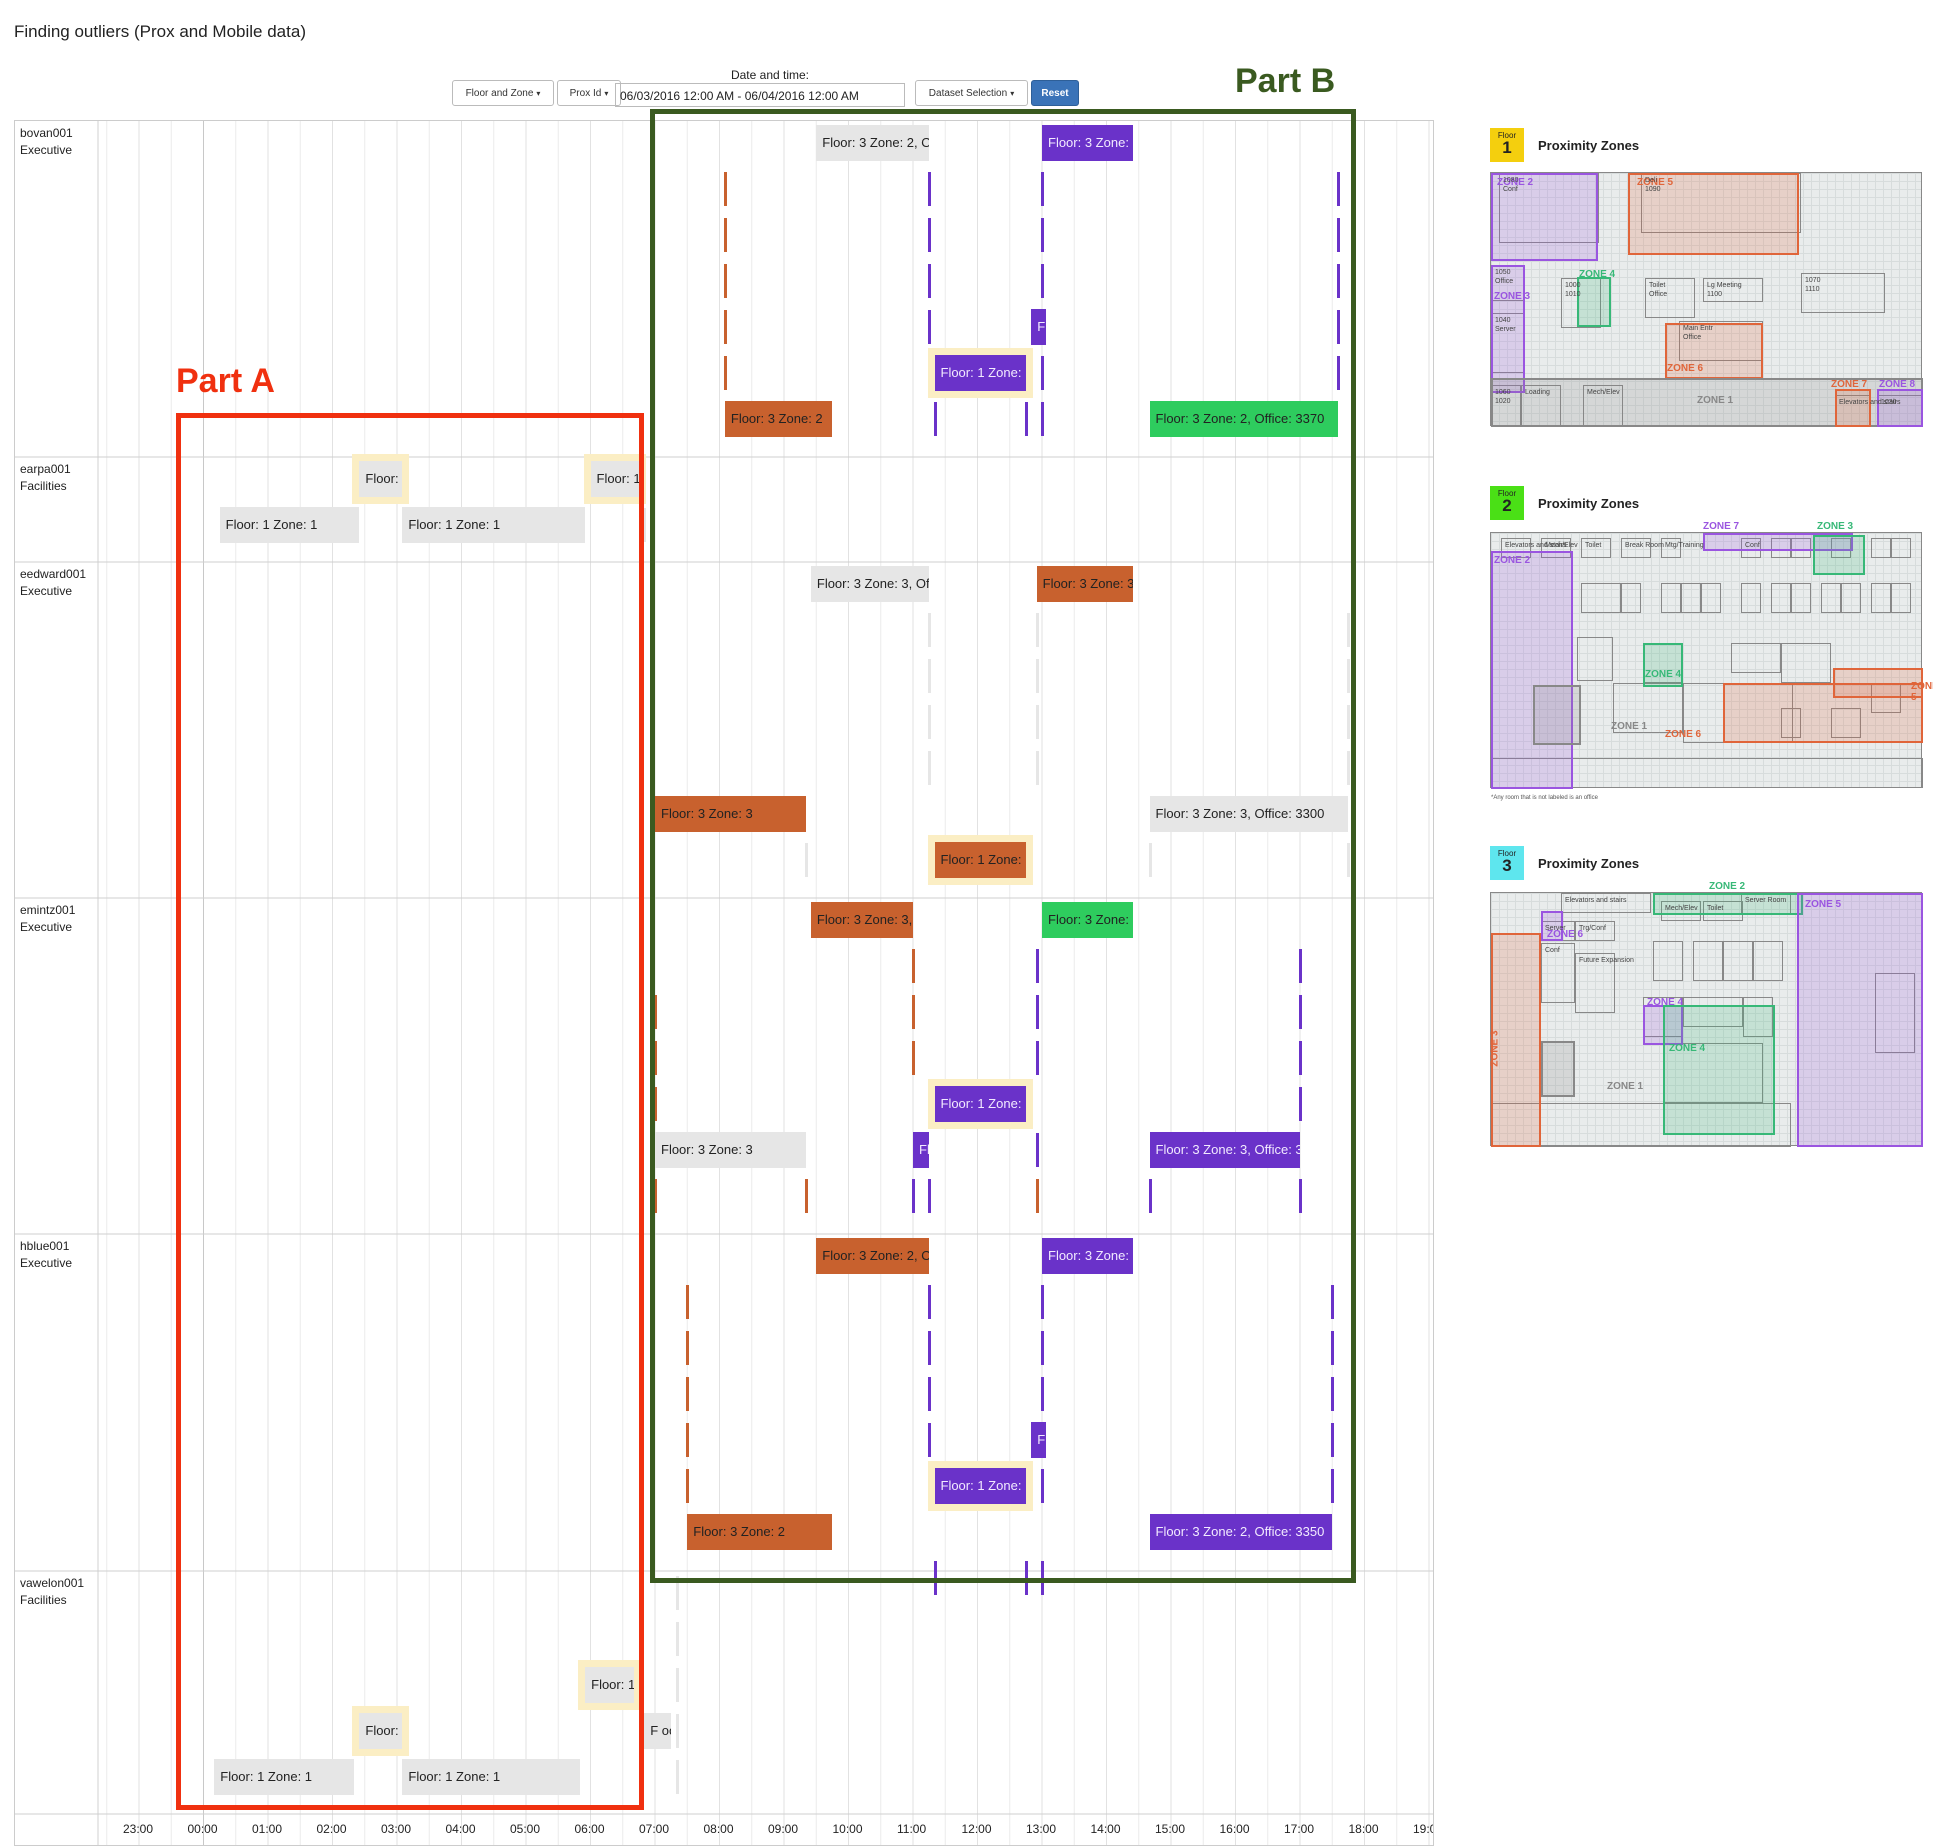 The image size is (1933, 1846). Describe the element at coordinates (861, 920) in the screenshot. I see `timeline-event: Floor: 3 Zone: 3,` at that location.